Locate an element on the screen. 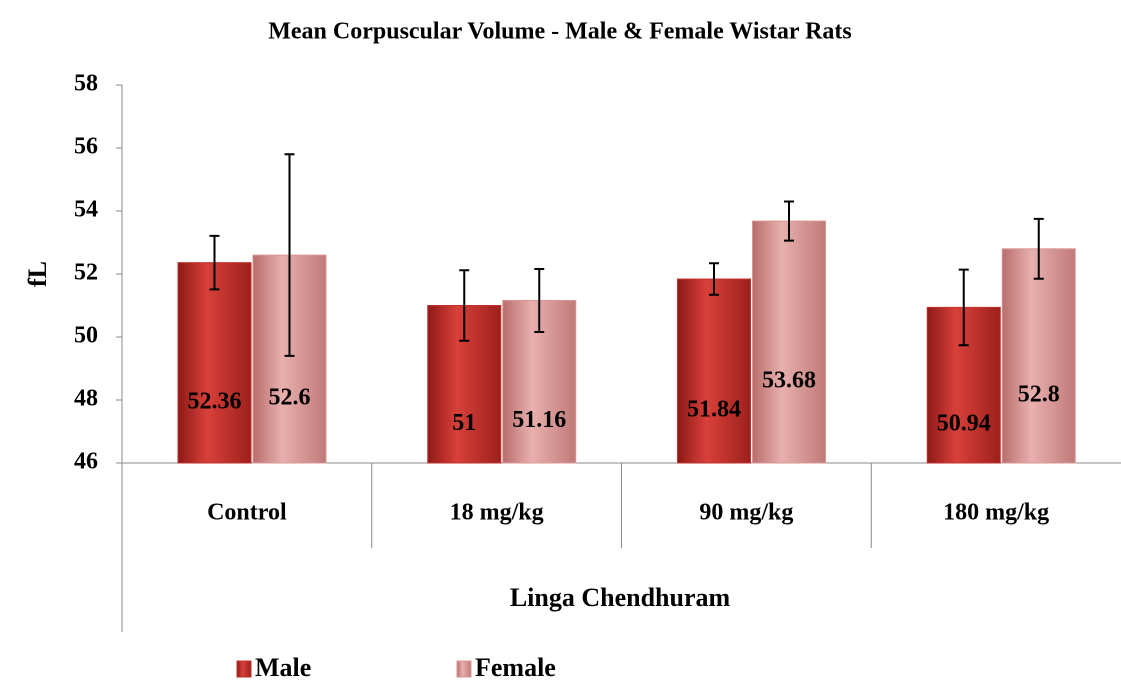  data-label: 51.84 is located at coordinates (714, 410).